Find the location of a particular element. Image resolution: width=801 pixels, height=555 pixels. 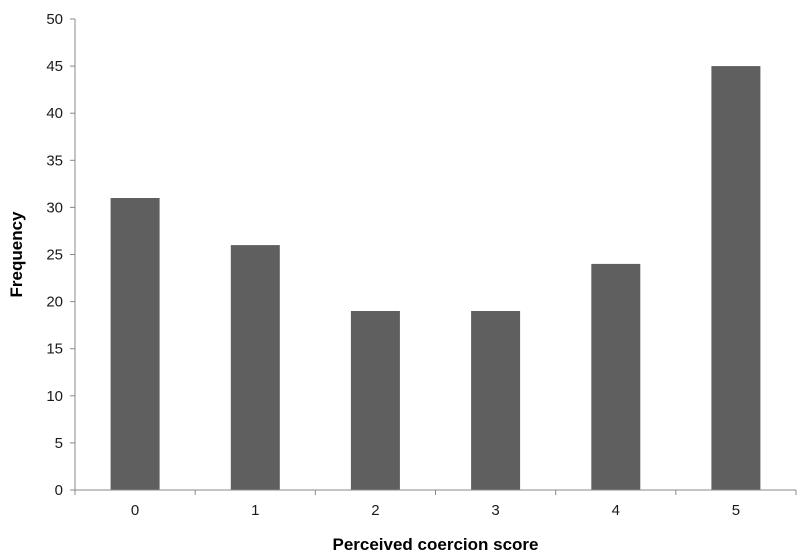

x-tick-label-1: 1 is located at coordinates (255, 510).